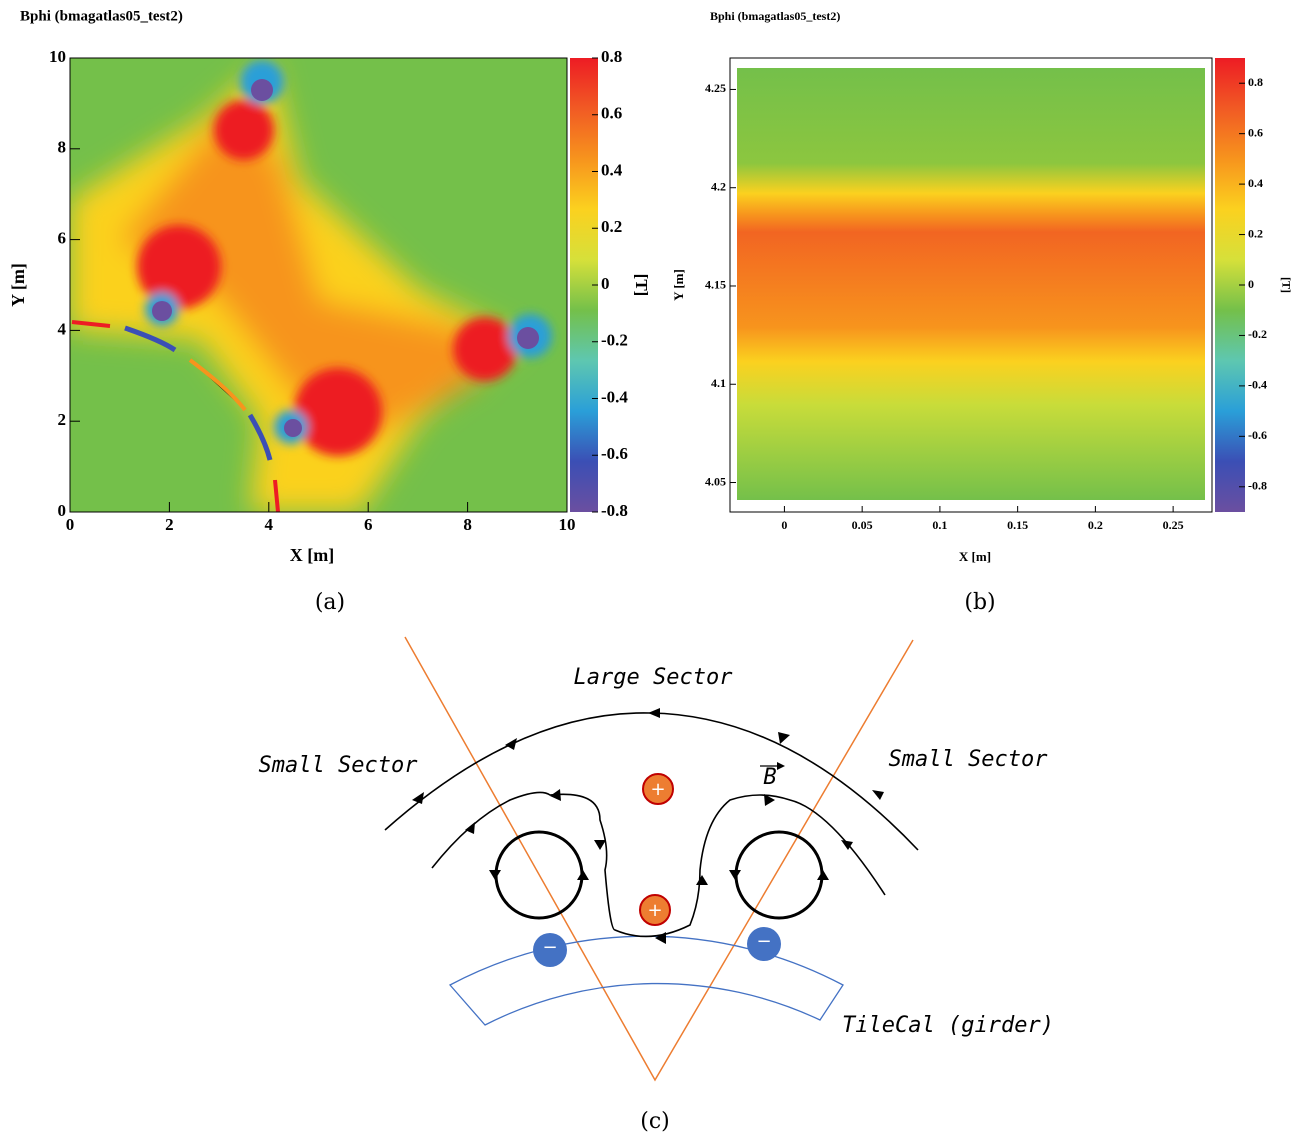 The height and width of the screenshot is (1140, 1303). What do you see at coordinates (655, 1121) in the screenshot?
I see `caption: (c)` at bounding box center [655, 1121].